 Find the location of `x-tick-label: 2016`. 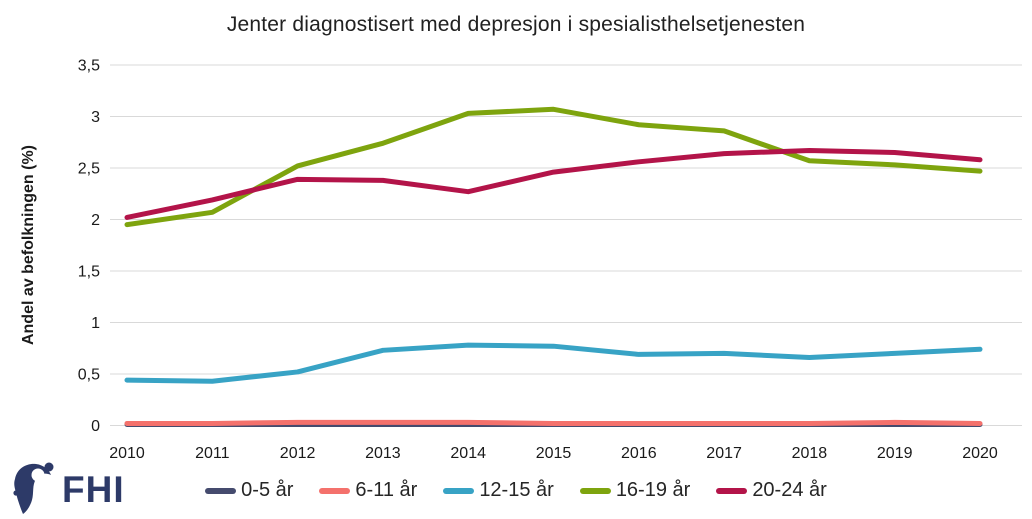

x-tick-label: 2016 is located at coordinates (639, 453).